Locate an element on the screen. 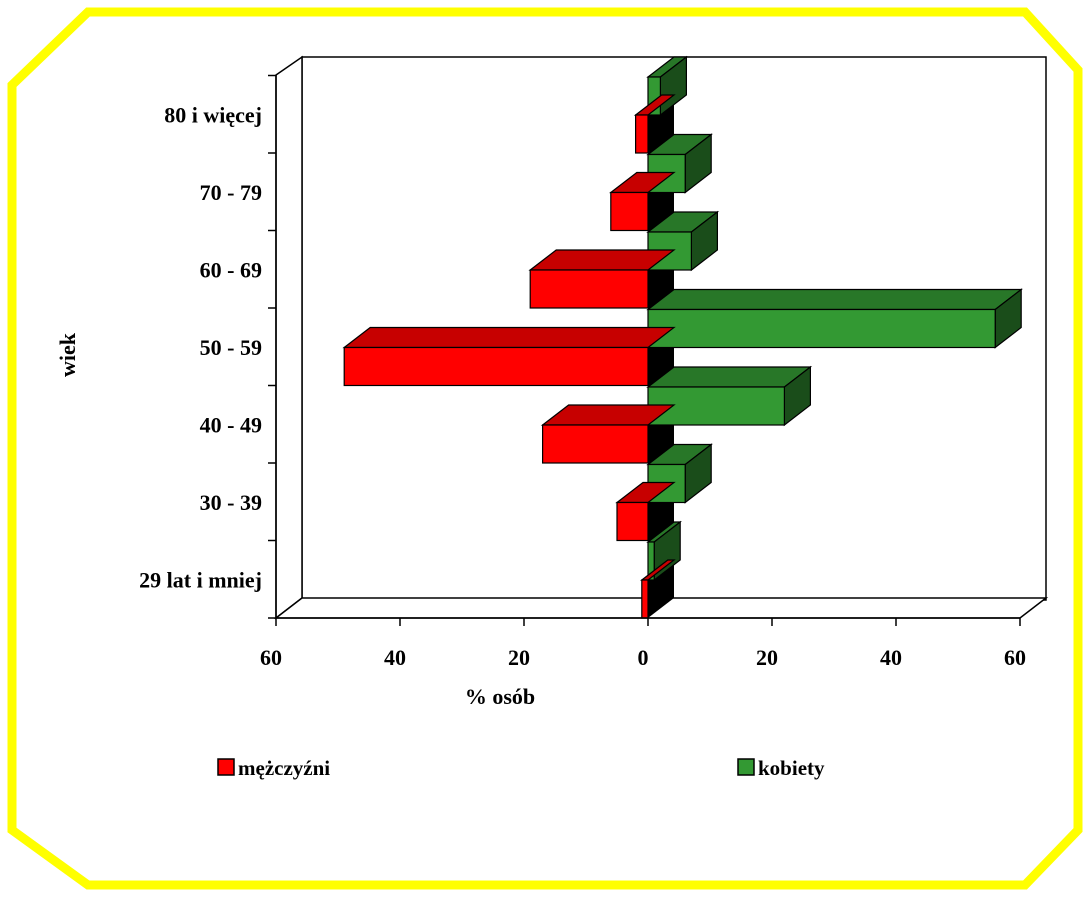  y-tick-label: 80 i więcej is located at coordinates (213, 114).